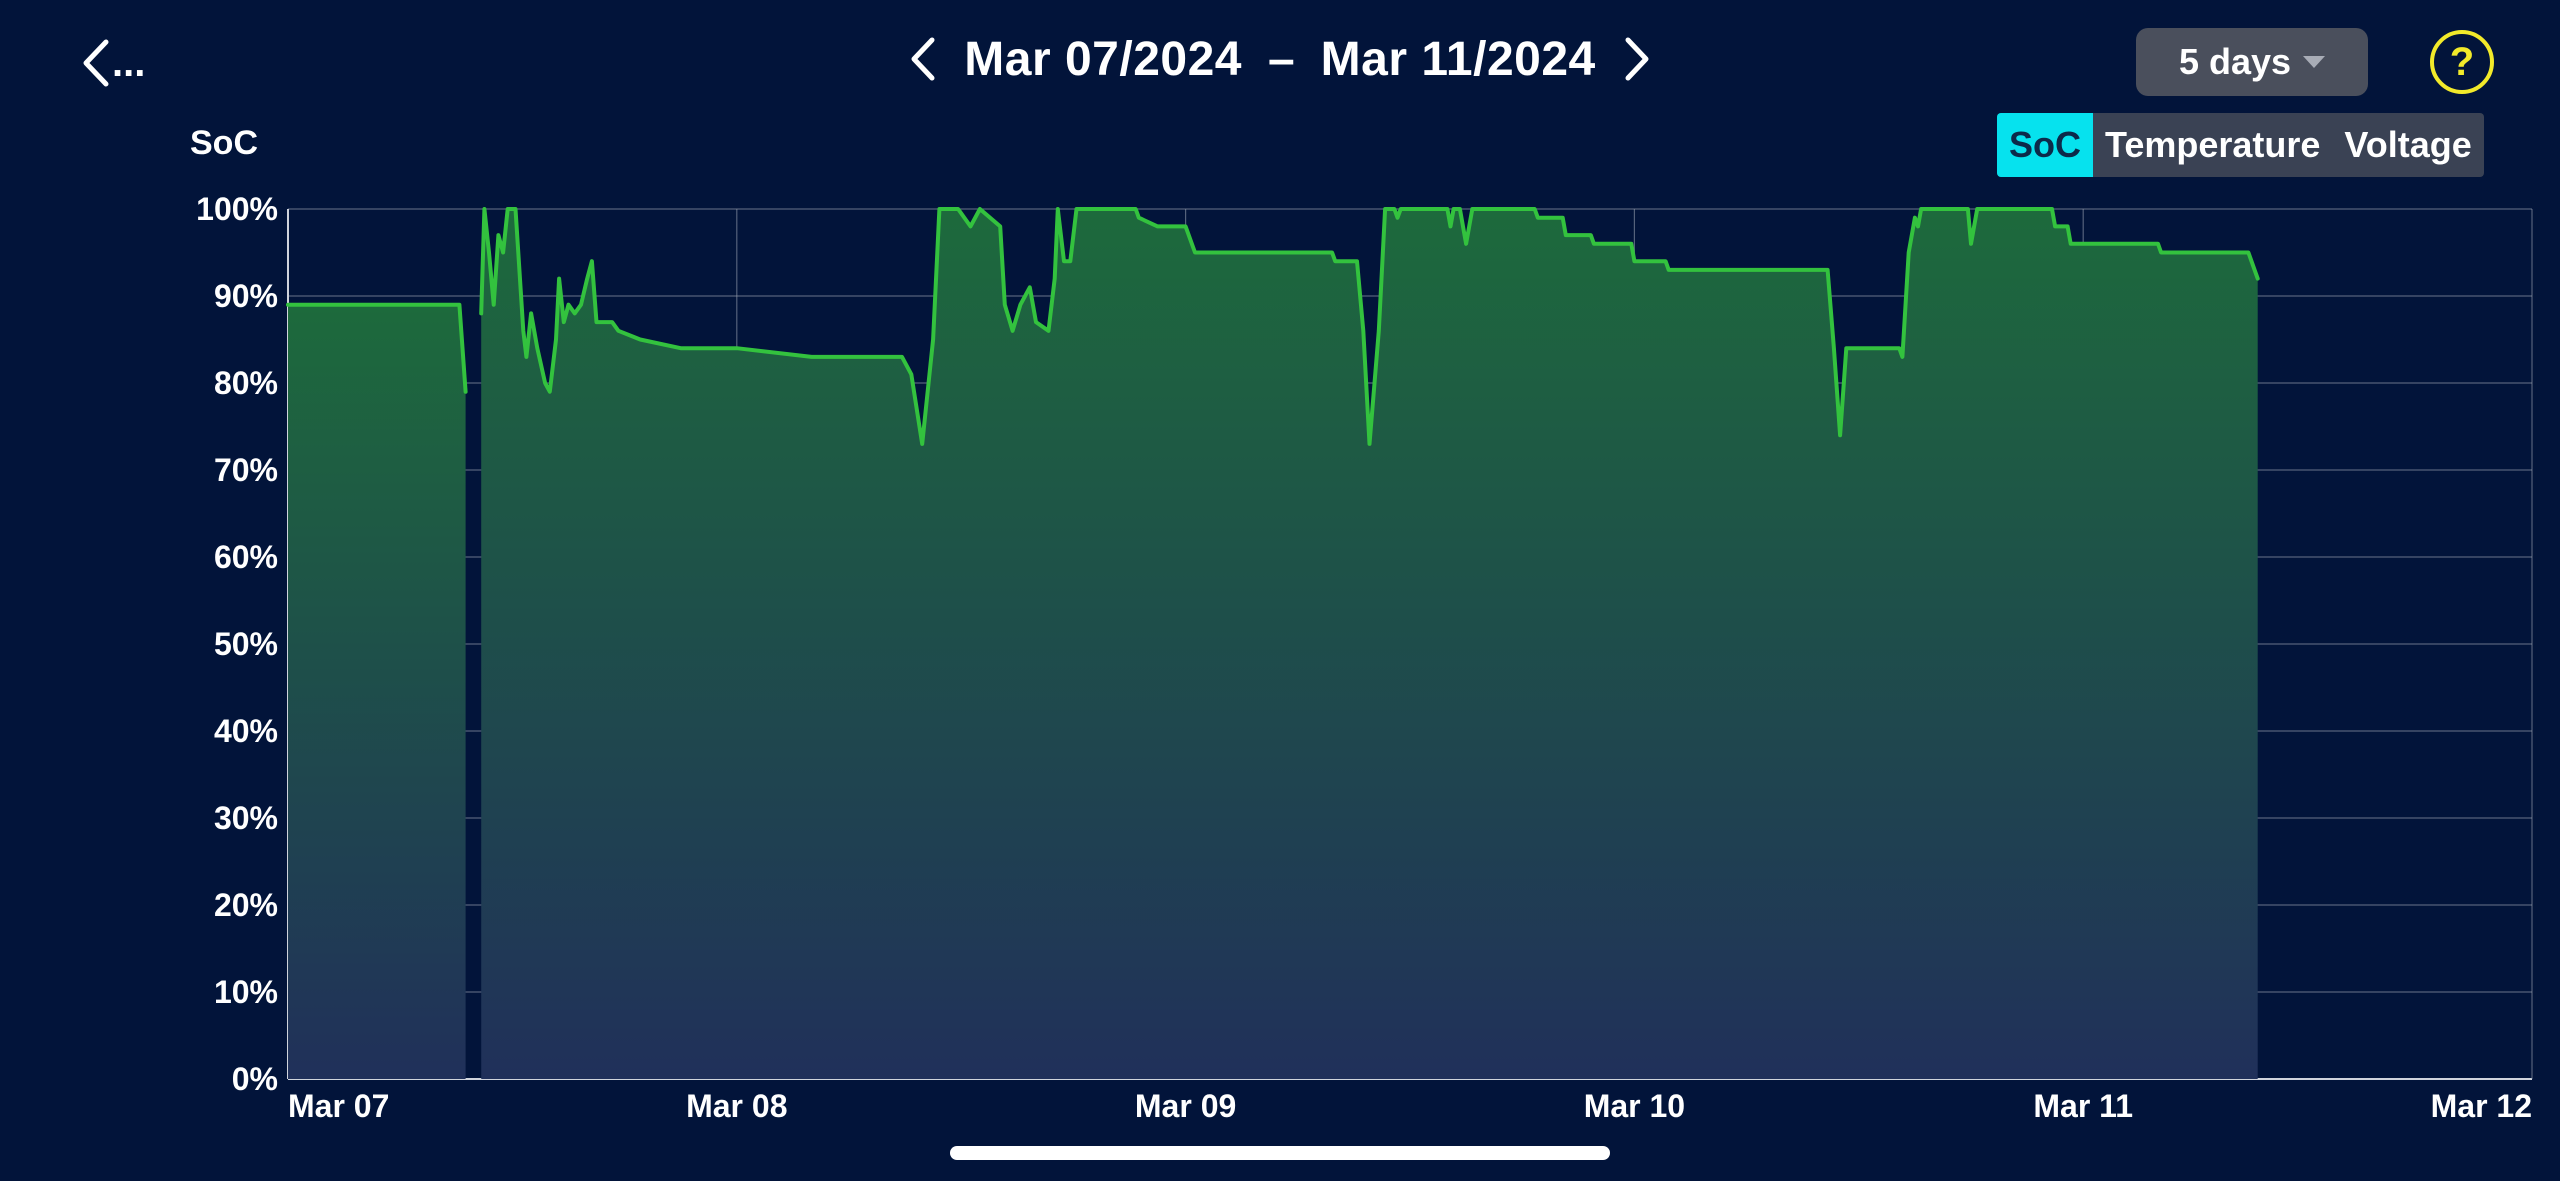  I want to click on y-tick-label: 100%, so click(237, 209).